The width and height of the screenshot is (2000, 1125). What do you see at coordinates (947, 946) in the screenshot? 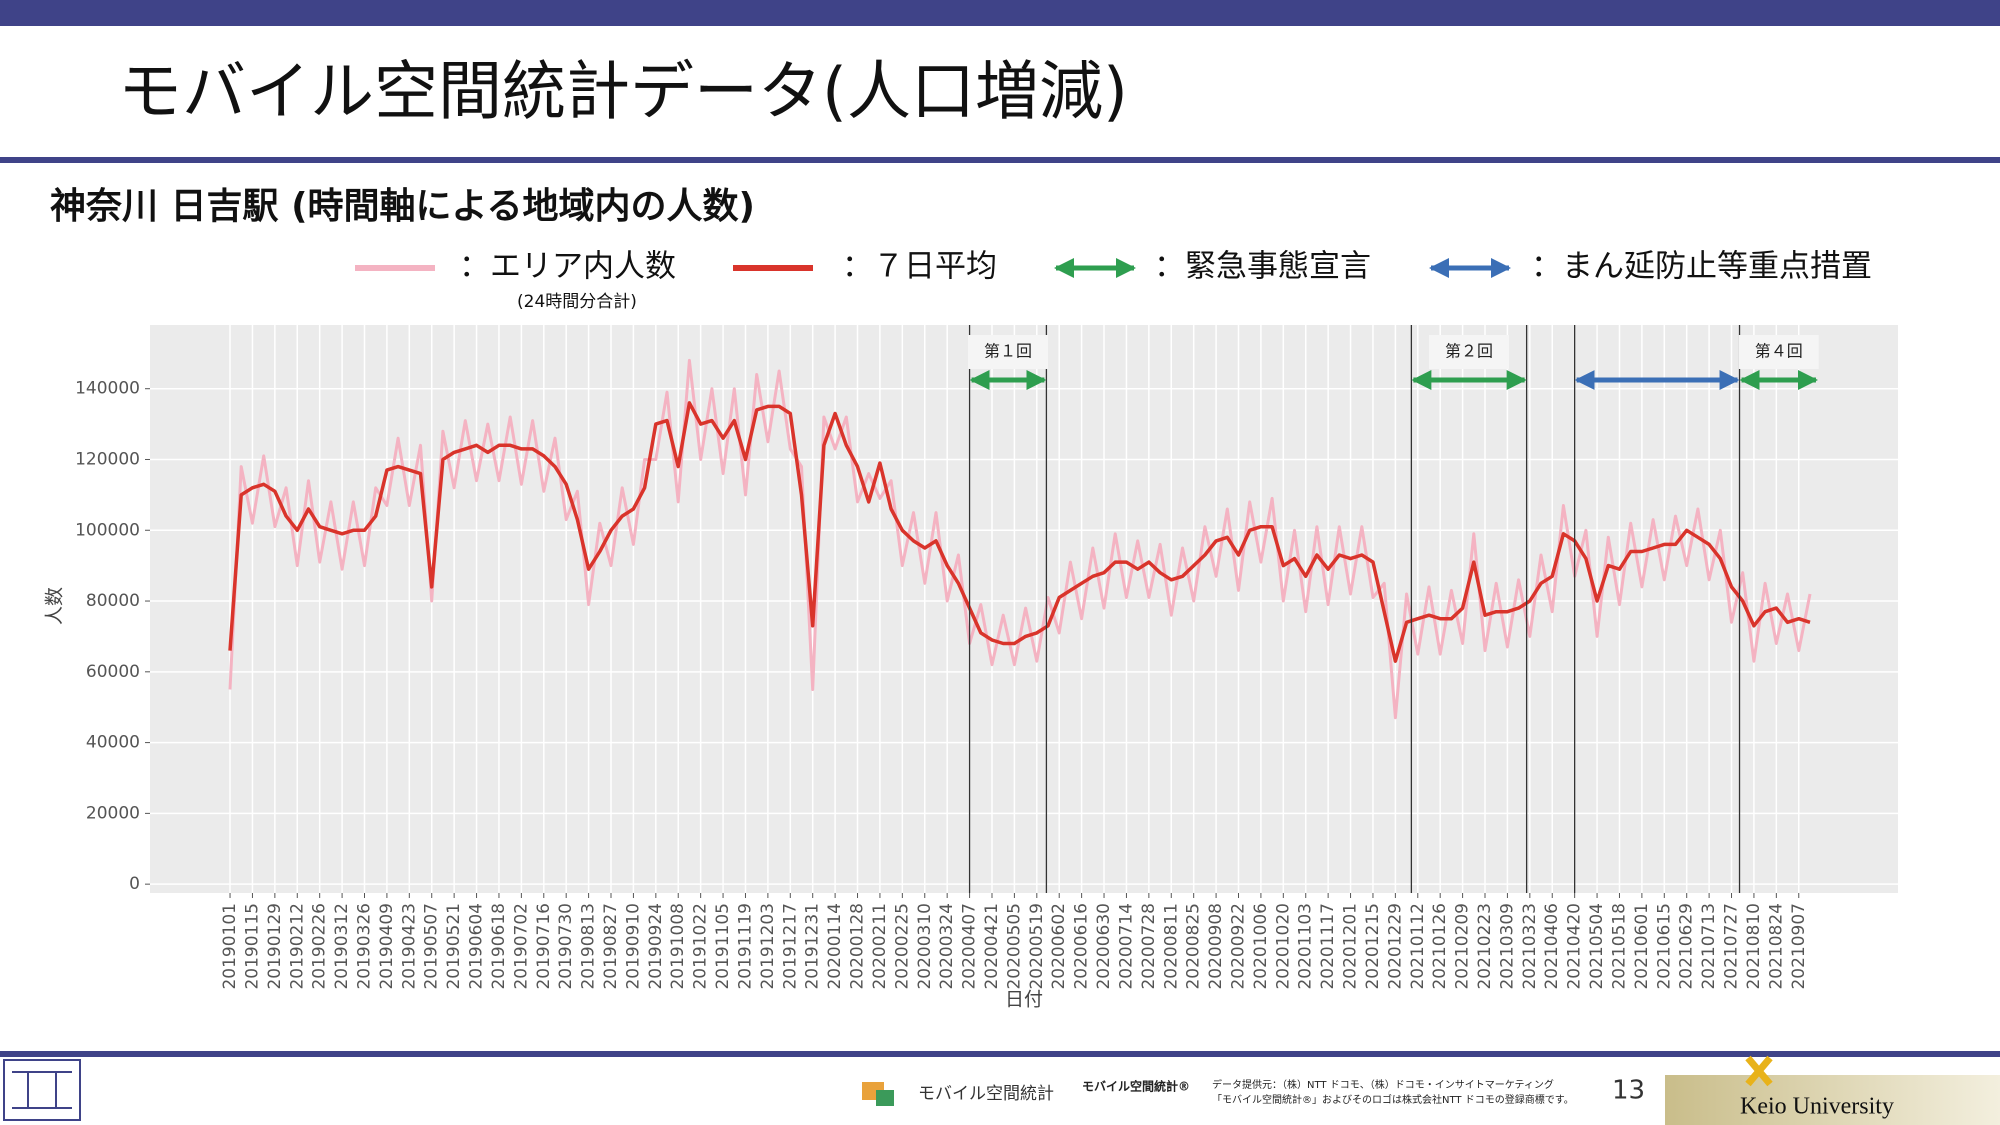
I see `x-tick-label: 20200324` at bounding box center [947, 946].